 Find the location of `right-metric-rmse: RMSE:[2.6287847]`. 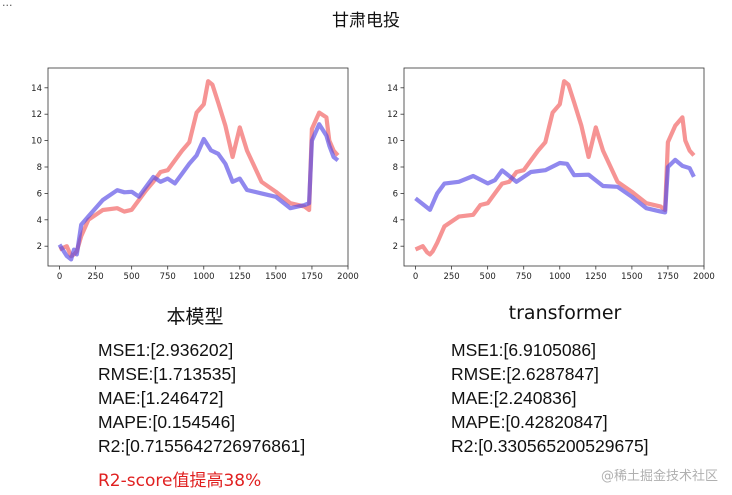

right-metric-rmse: RMSE:[2.6287847] is located at coordinates (525, 374).